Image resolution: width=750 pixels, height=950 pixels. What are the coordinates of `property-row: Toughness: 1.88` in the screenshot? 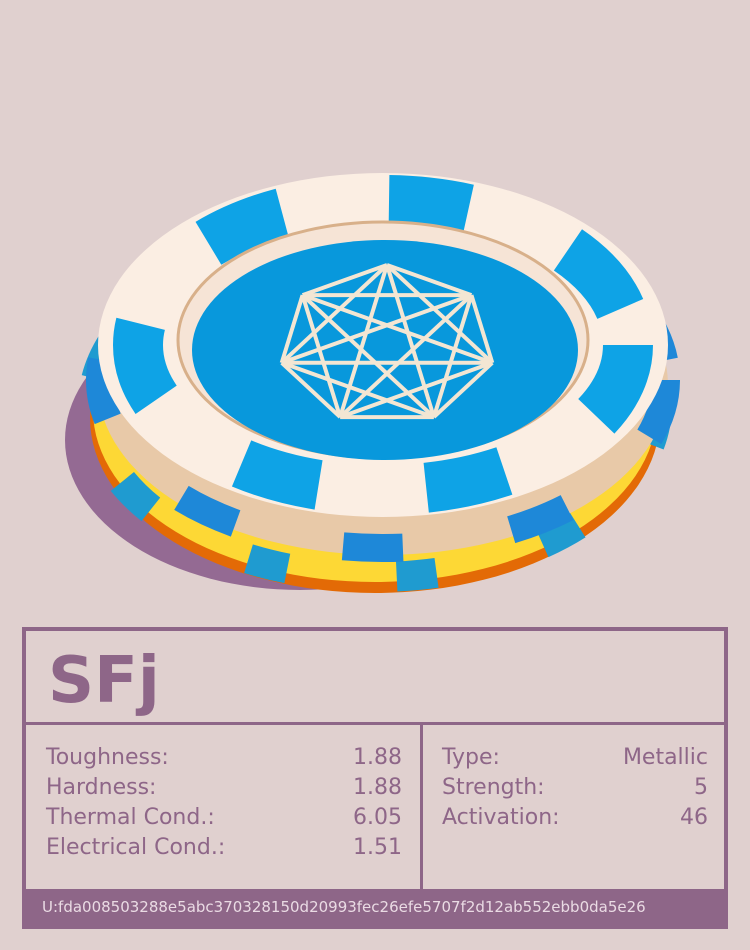 It's located at (224, 758).